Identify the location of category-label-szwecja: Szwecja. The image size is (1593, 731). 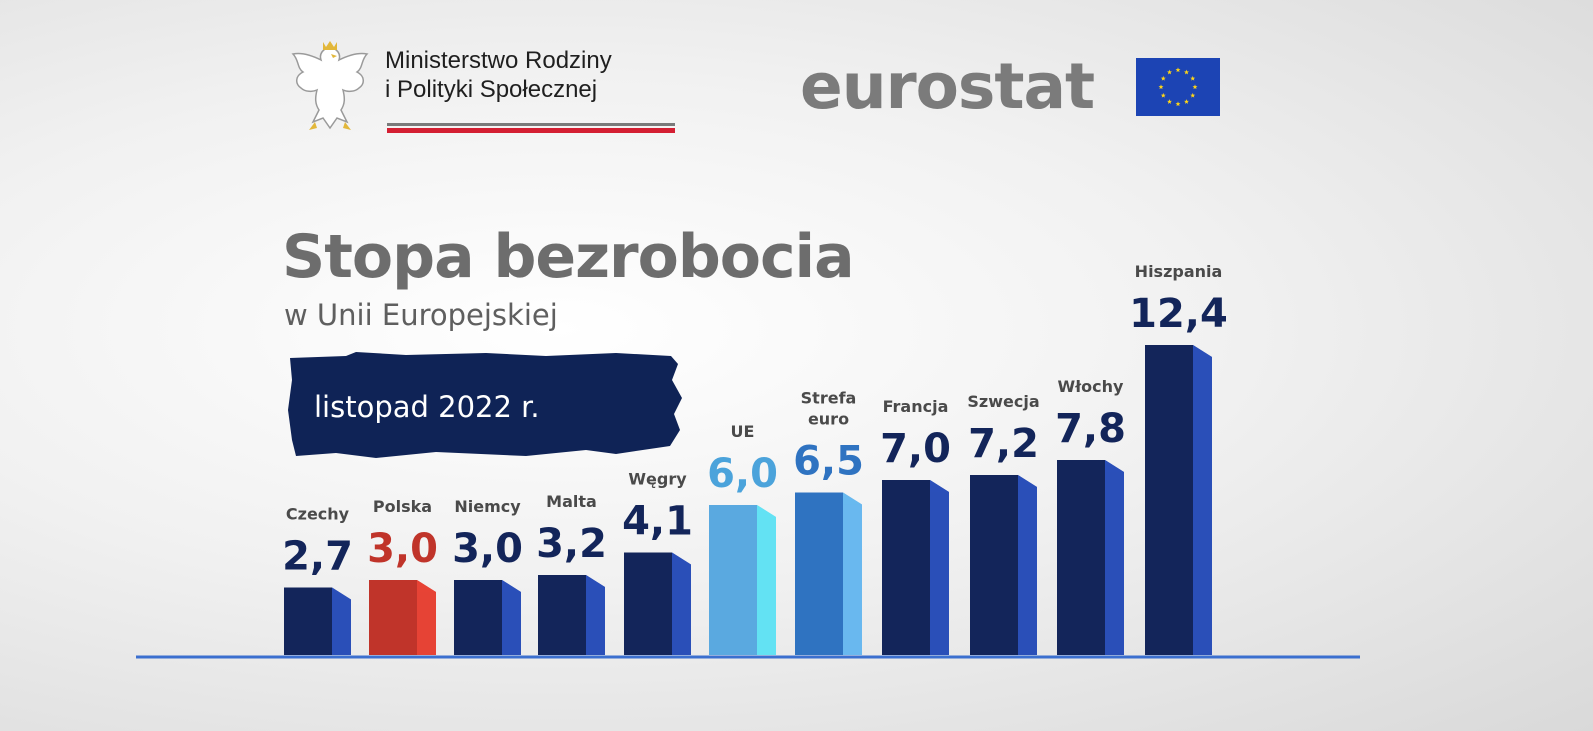
(1003, 401).